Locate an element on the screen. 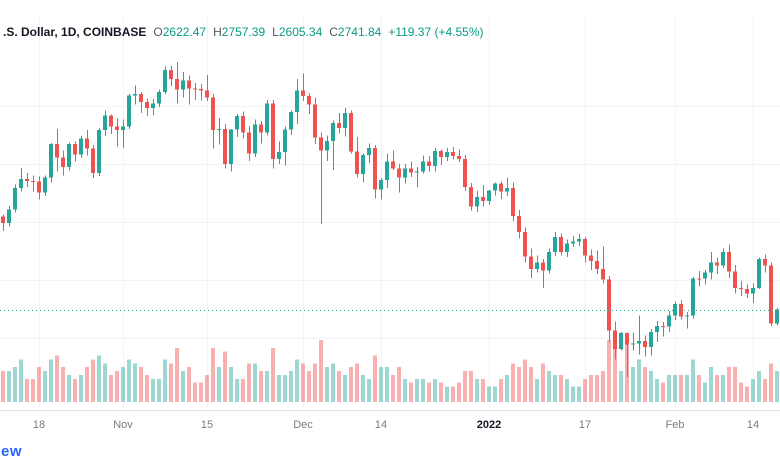  symbol-title: .S. Dollar, 1D, COINBASE is located at coordinates (75, 32).